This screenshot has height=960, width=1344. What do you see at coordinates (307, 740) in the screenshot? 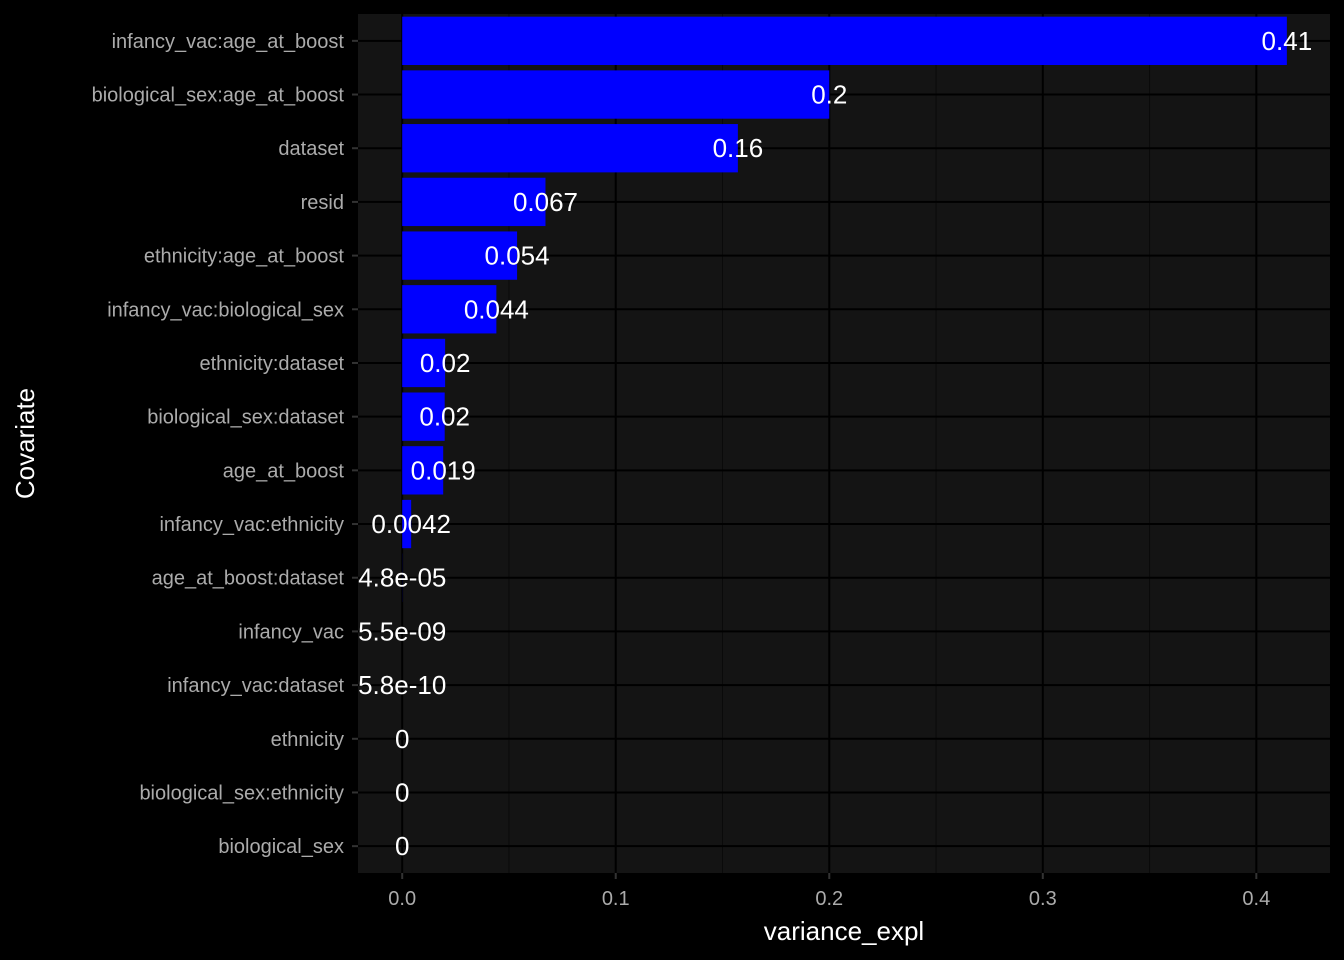
I see `y-tick-label: ethnicity` at bounding box center [307, 740].